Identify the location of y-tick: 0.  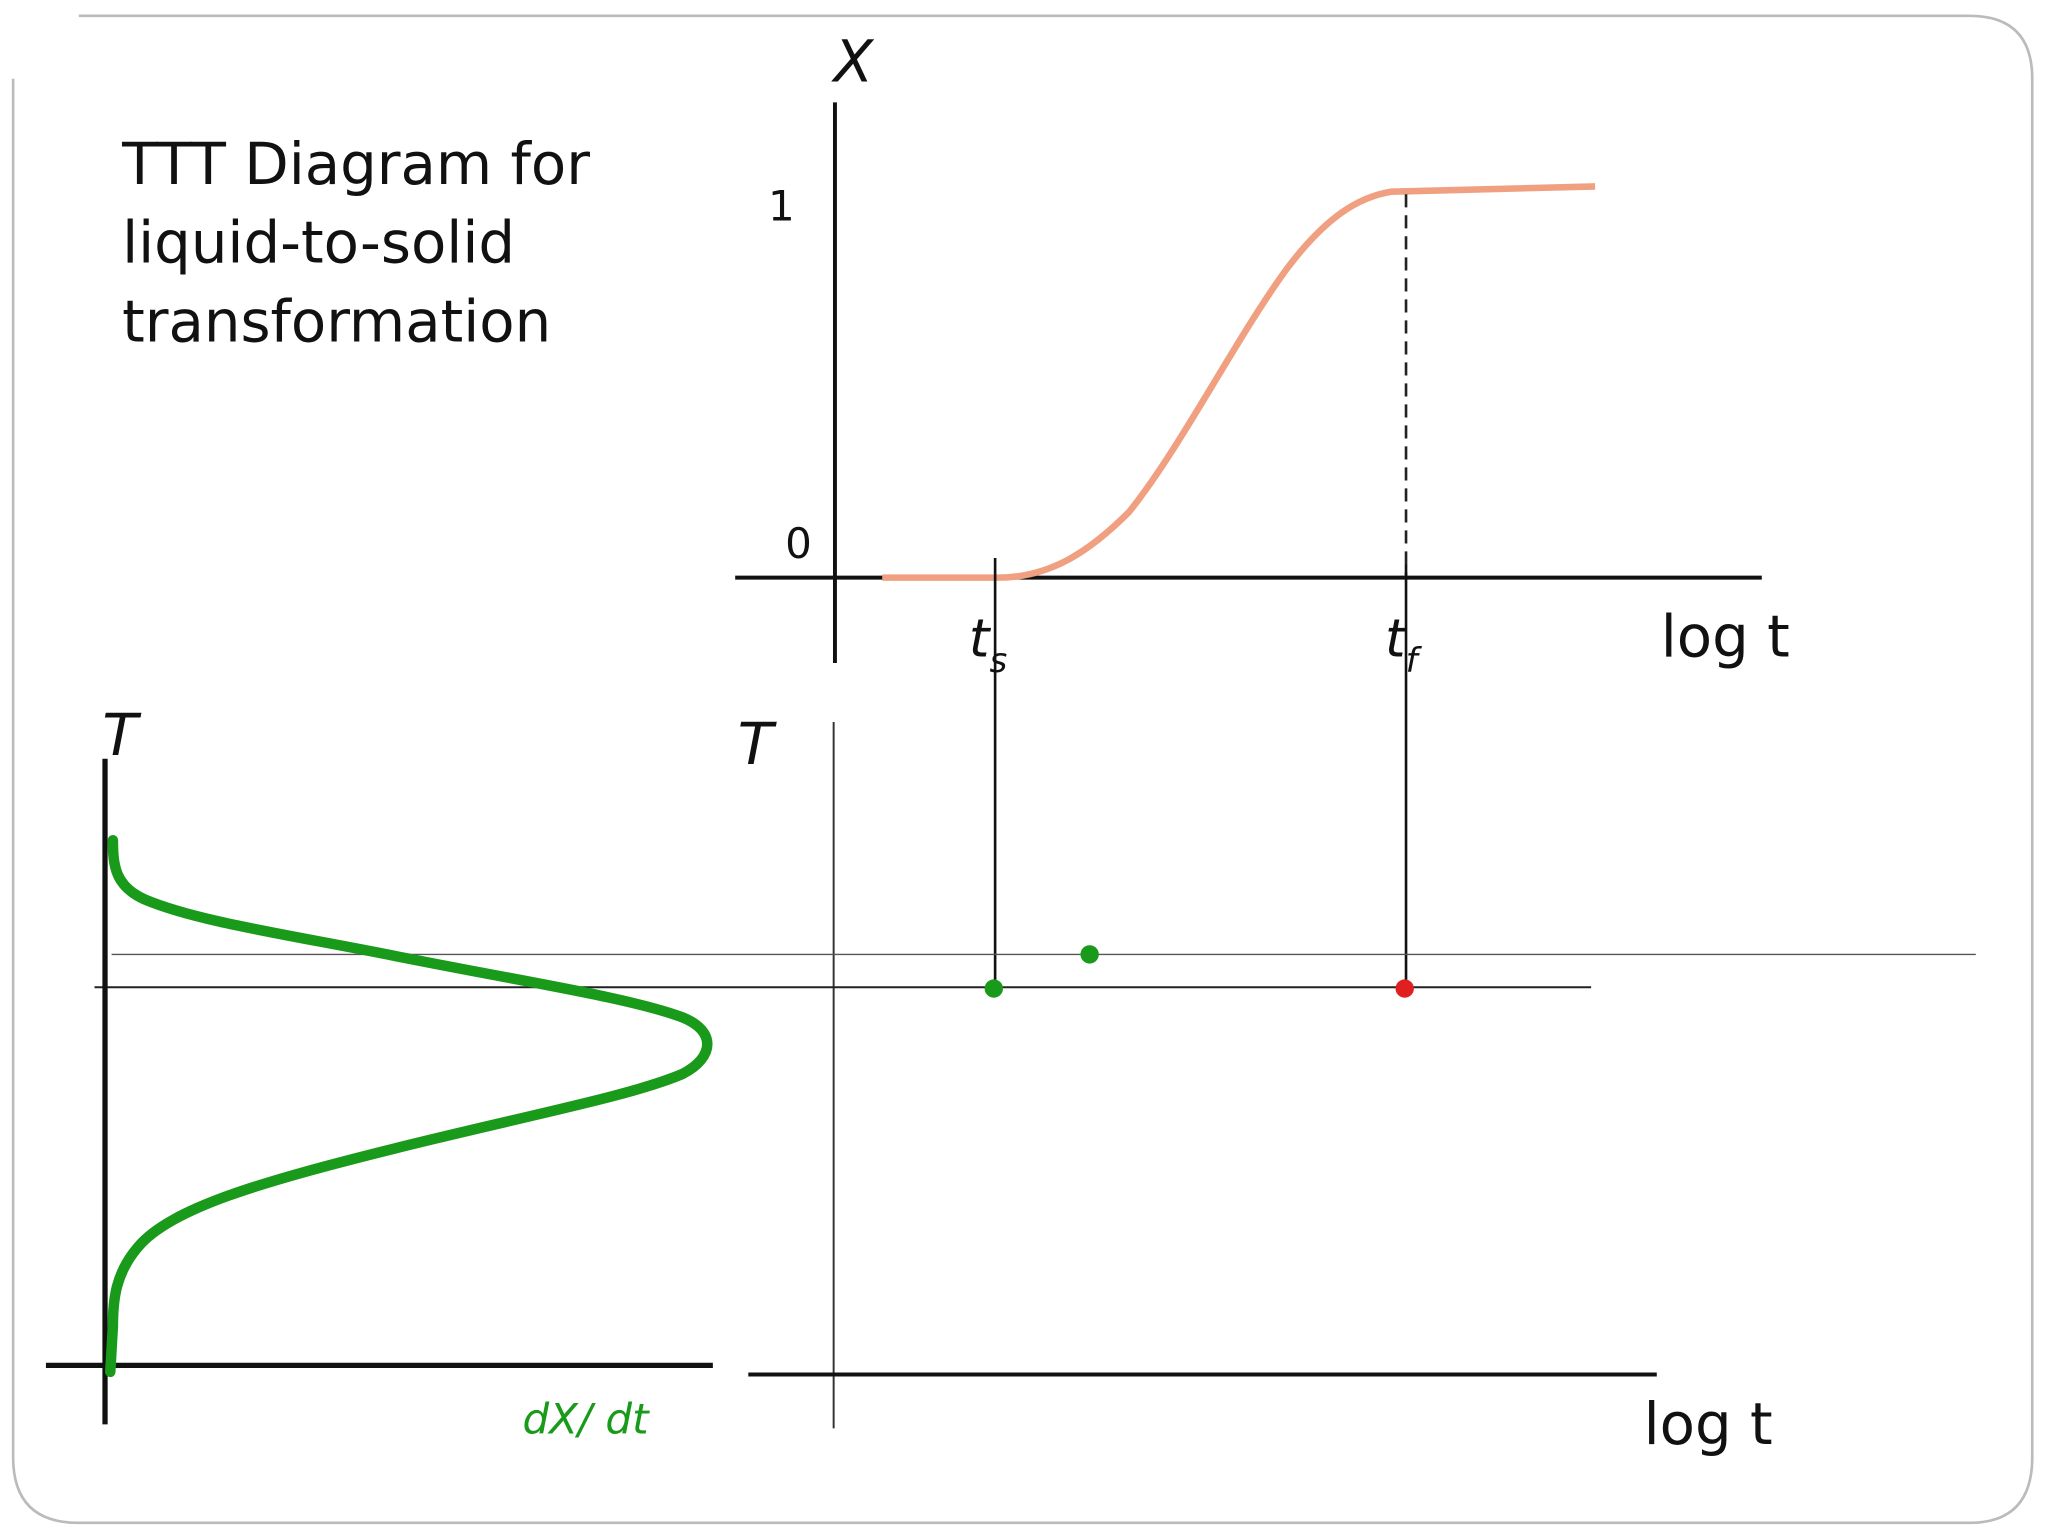
(798, 543).